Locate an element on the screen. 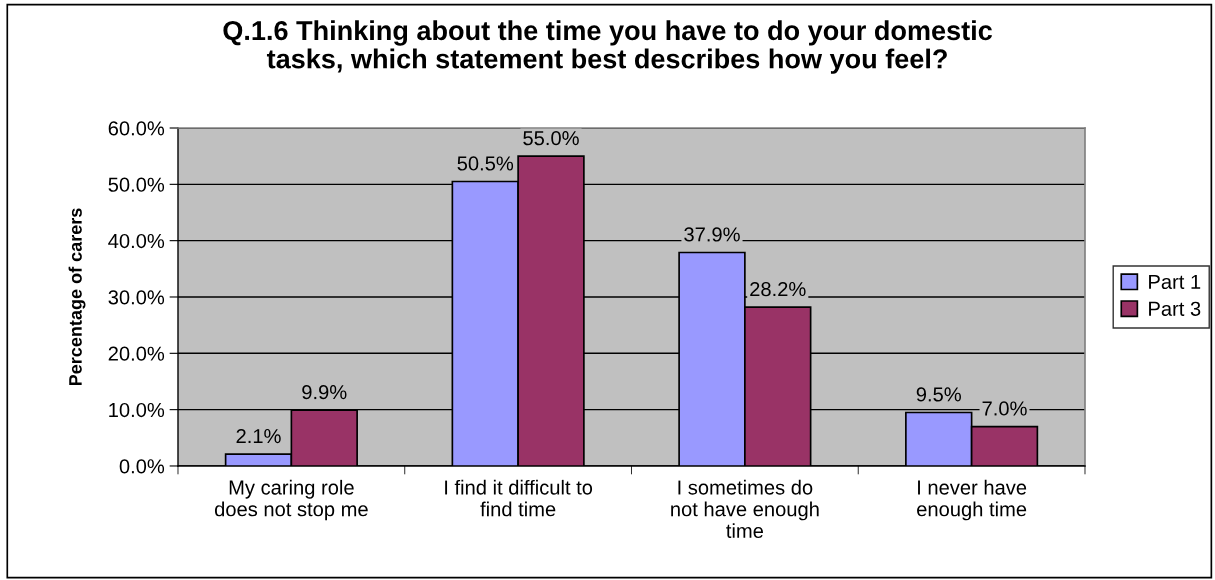 Image resolution: width=1215 pixels, height=580 pixels. chart-title: Q.1.6 Thinking about the time you have to do your domestic tasks, which statement best describes how you feel? is located at coordinates (607, 47).